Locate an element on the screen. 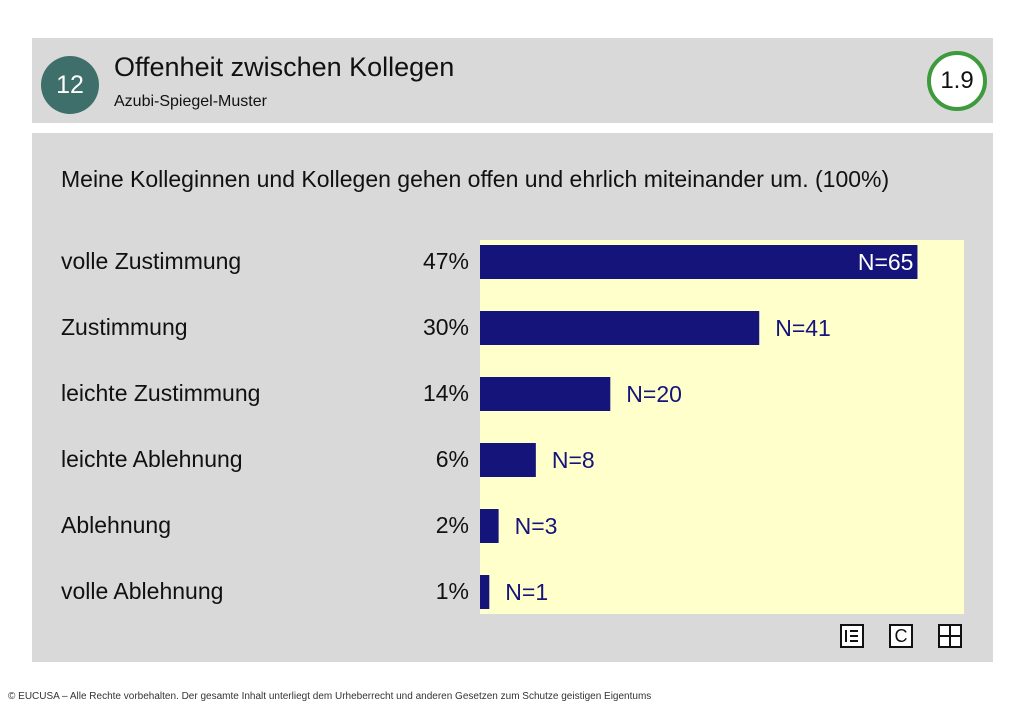 The height and width of the screenshot is (709, 1024). percent-label: 2% is located at coordinates (452, 525).